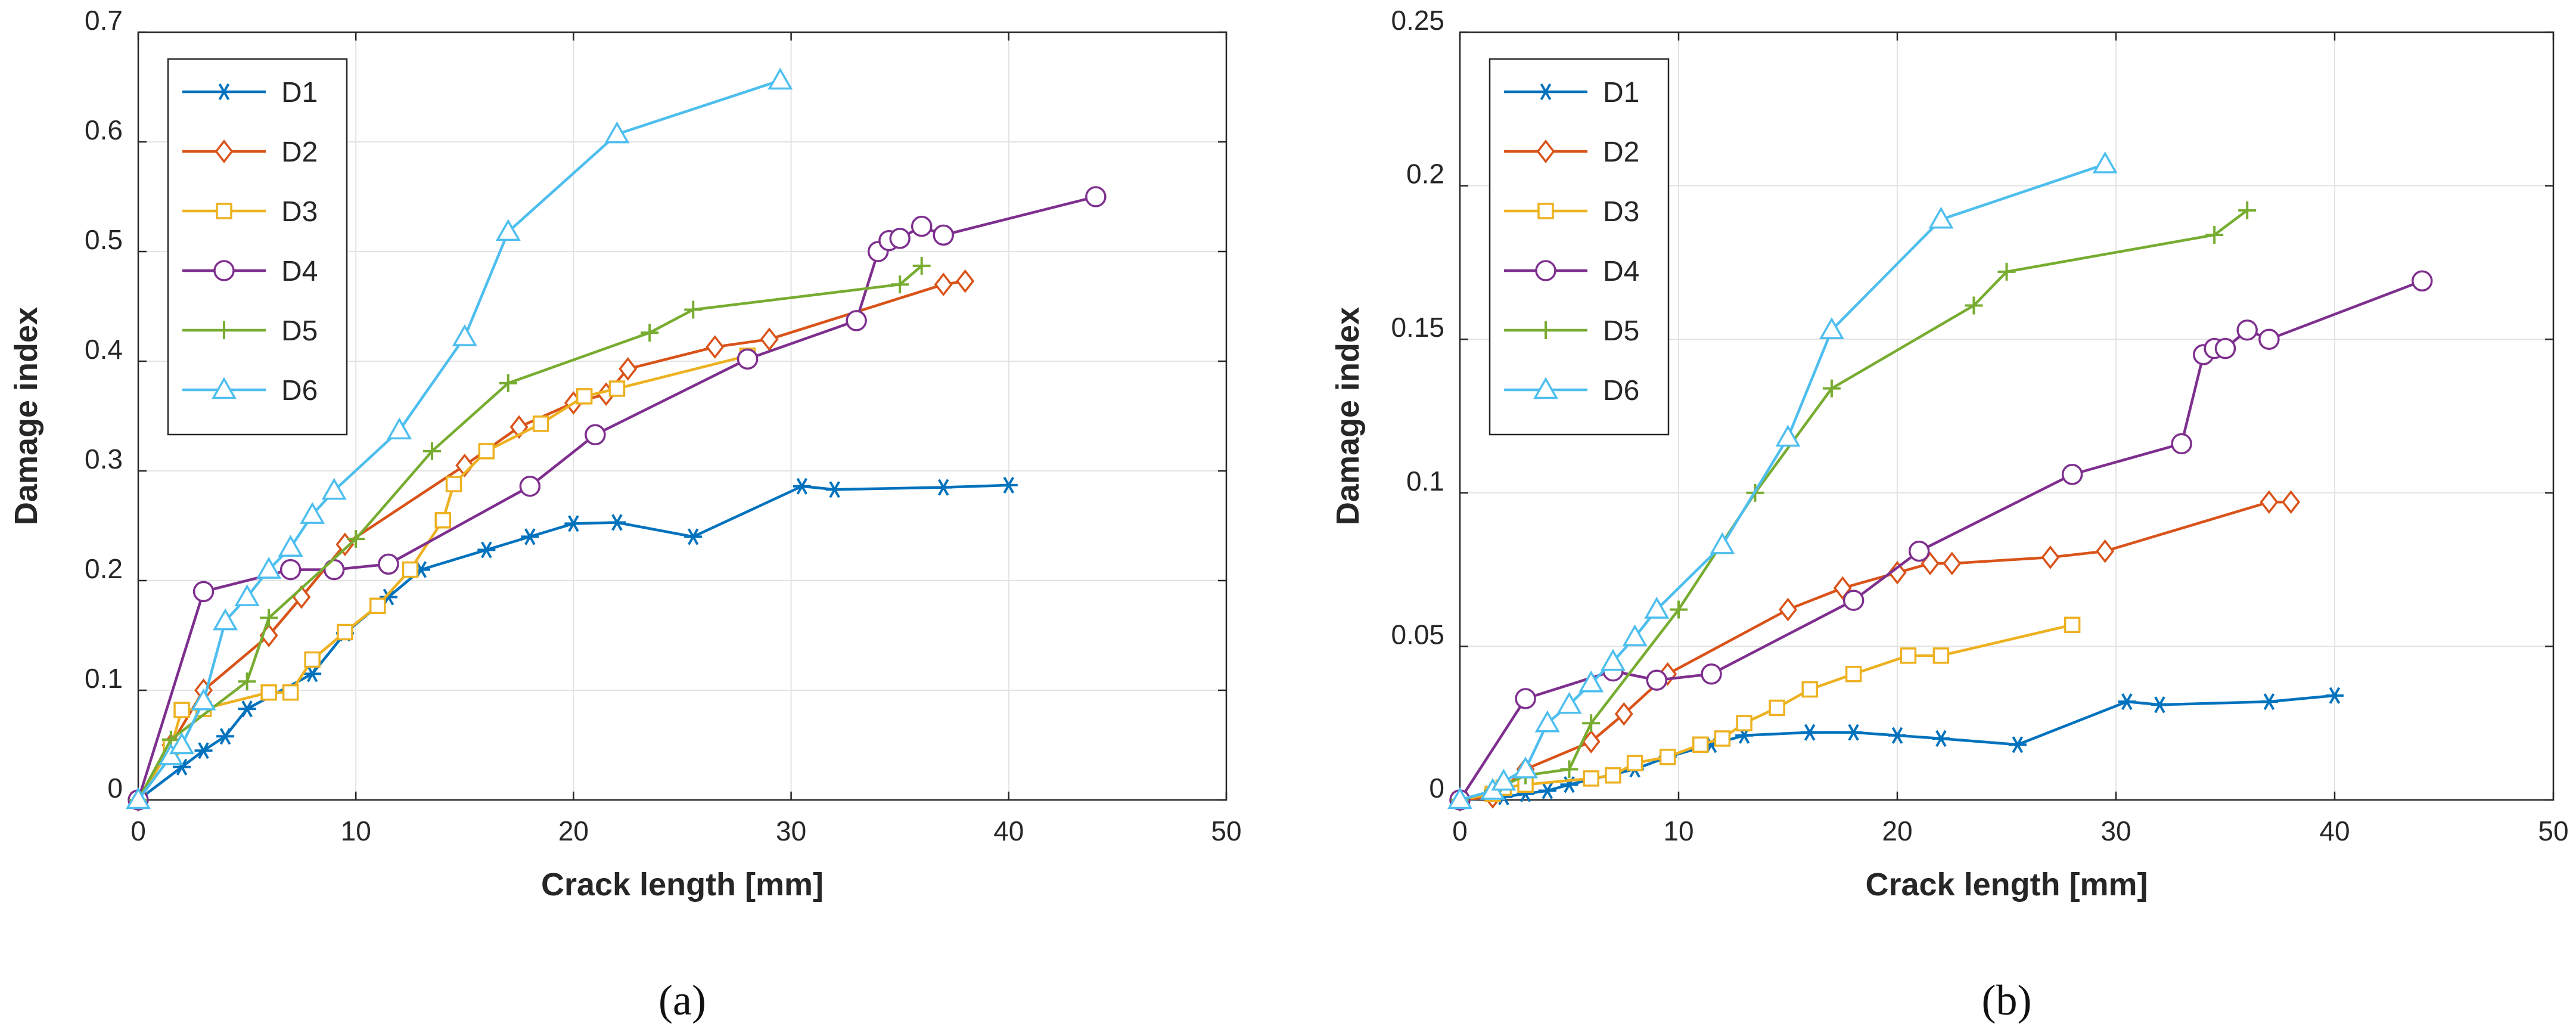 Image resolution: width=2576 pixels, height=1036 pixels. What do you see at coordinates (1572, 391) in the screenshot?
I see `panel-b-legend-entry-d6: D6` at bounding box center [1572, 391].